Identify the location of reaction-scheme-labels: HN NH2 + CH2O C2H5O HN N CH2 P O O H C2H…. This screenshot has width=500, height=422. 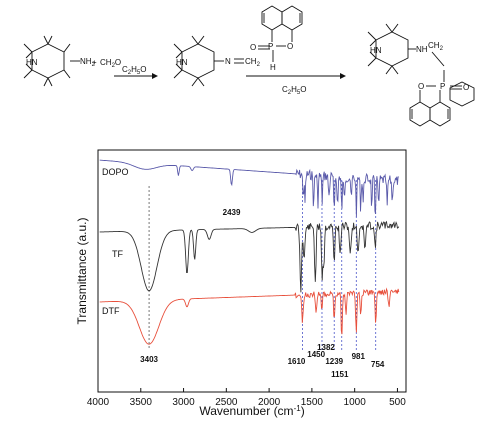
(247, 68).